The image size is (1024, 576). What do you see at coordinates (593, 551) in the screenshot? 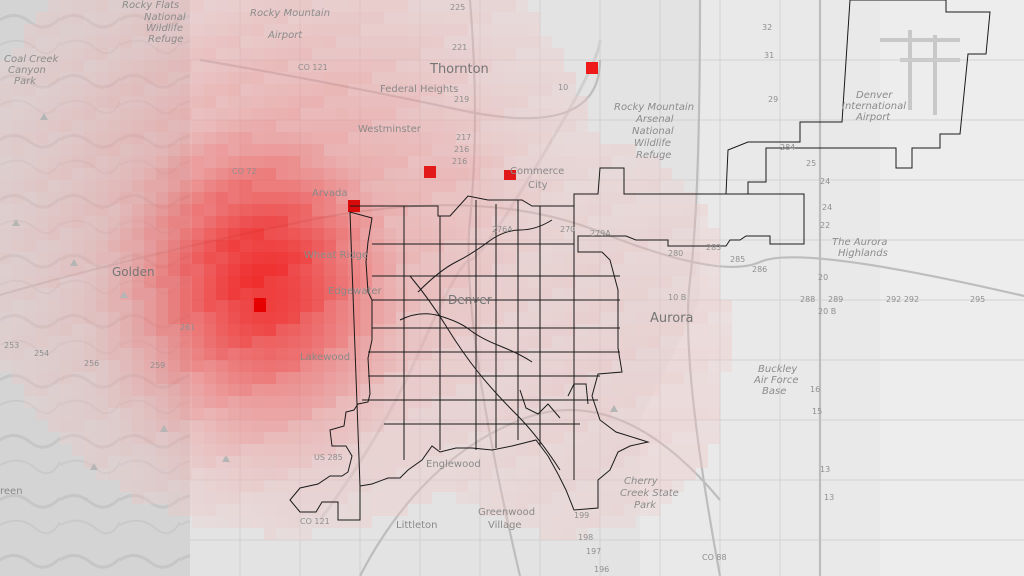
I see `road-197: 197` at bounding box center [593, 551].